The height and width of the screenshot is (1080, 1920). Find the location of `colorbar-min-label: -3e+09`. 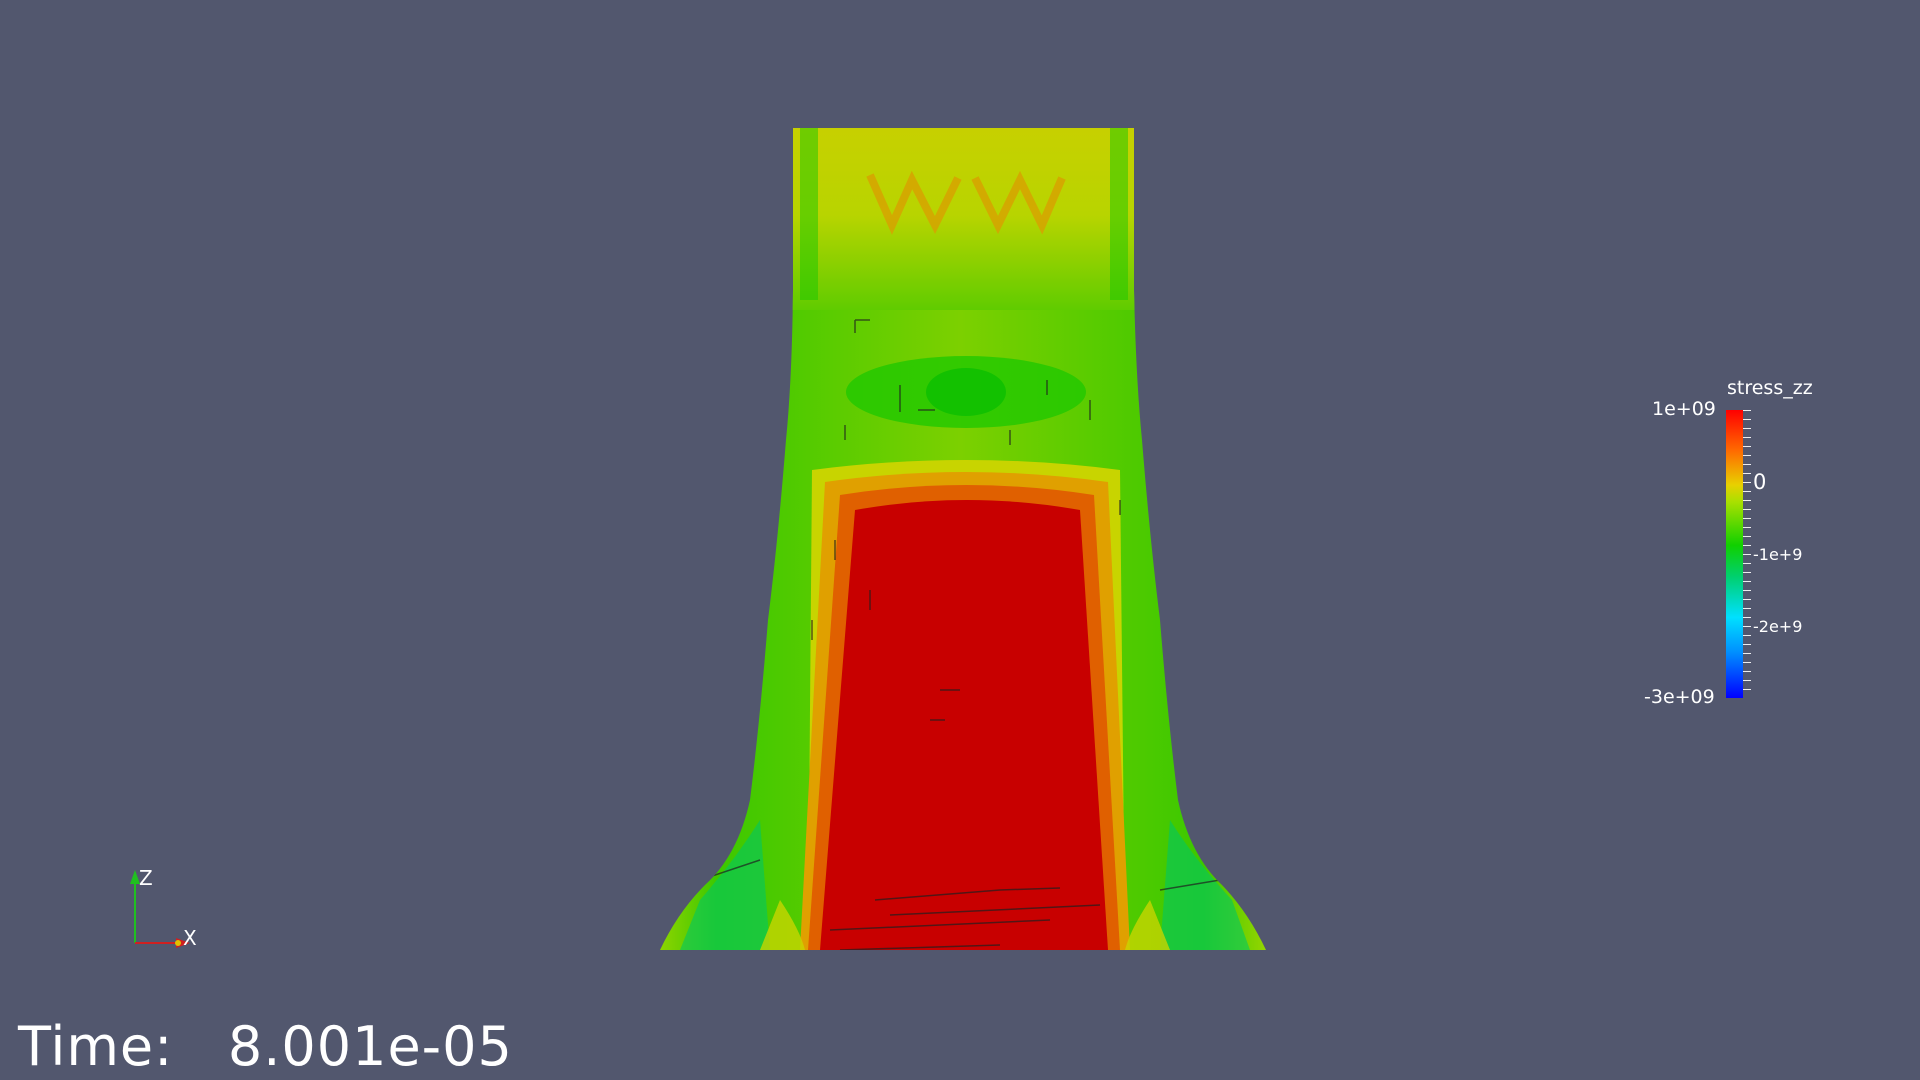

colorbar-min-label: -3e+09 is located at coordinates (1679, 697).